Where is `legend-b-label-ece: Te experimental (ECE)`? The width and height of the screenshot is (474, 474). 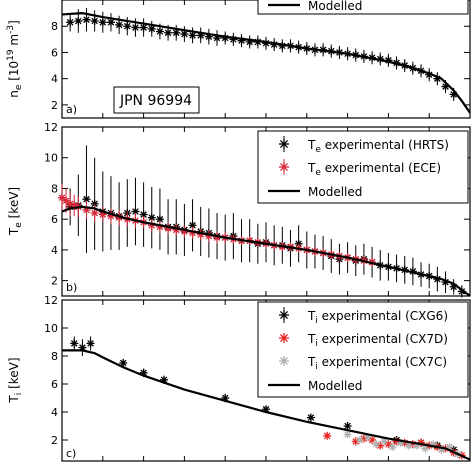 legend-b-label-ece: Te experimental (ECE) is located at coordinates (374, 169).